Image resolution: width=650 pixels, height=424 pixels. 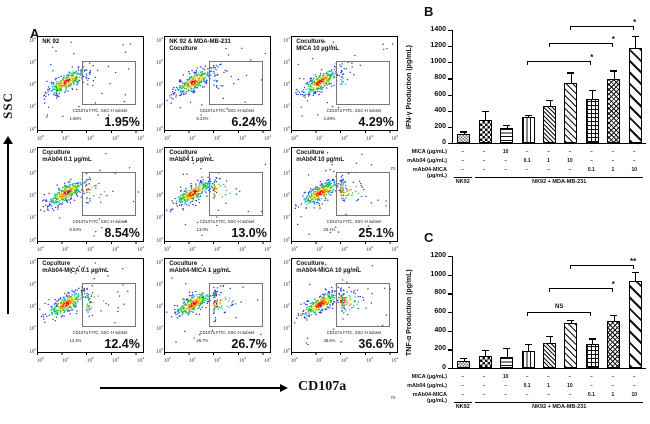 What do you see at coordinates (527, 386) in the screenshot?
I see `treatment-value: 0.1` at bounding box center [527, 386].